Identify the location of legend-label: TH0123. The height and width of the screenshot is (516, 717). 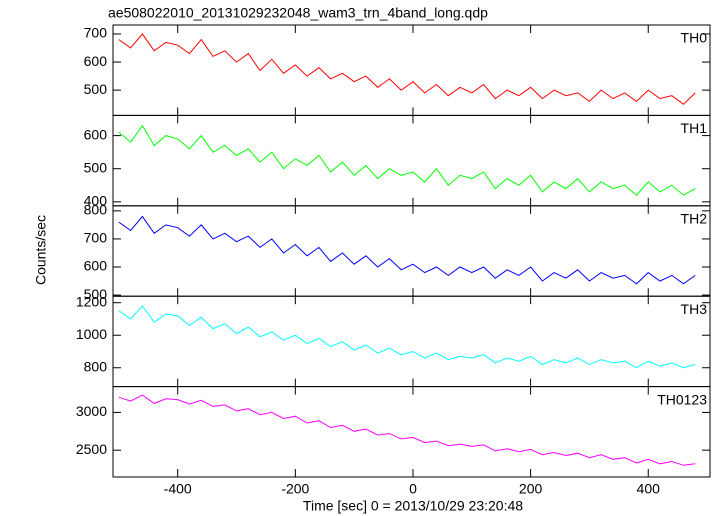
(682, 399).